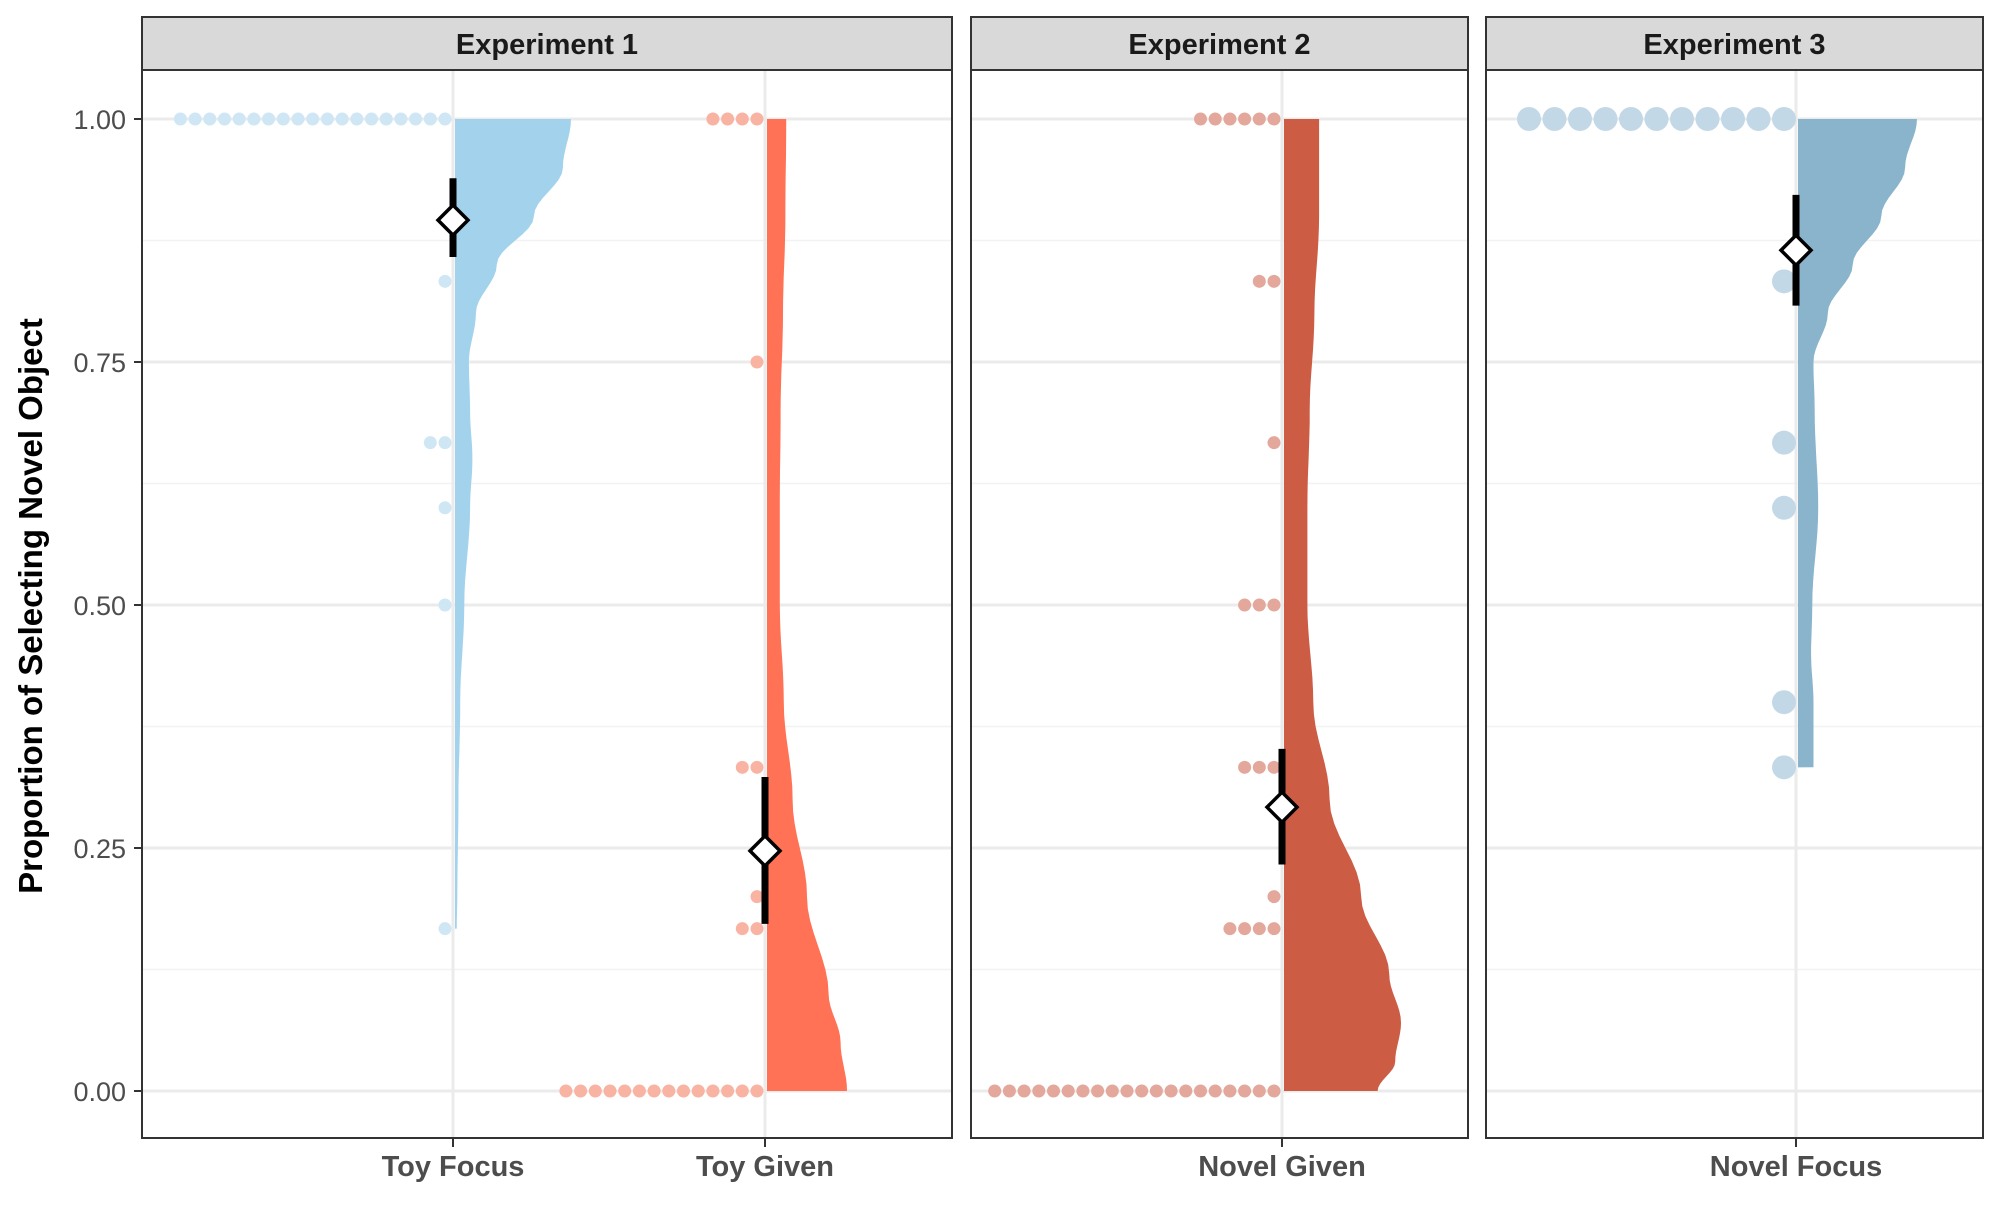 The height and width of the screenshot is (1205, 2000). I want to click on x-tick-label: Novel Given, so click(1282, 1167).